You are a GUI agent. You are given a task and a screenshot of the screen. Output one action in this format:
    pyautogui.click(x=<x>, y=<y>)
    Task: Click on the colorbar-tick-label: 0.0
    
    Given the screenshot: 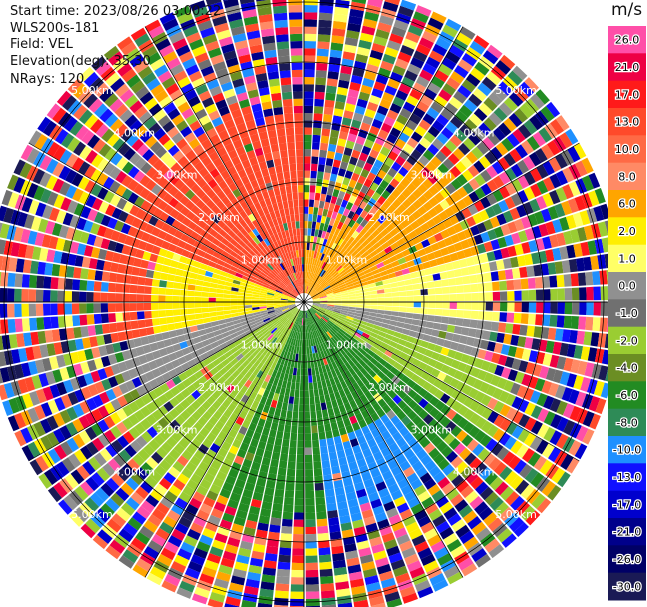 What is the action you would take?
    pyautogui.click(x=627, y=286)
    